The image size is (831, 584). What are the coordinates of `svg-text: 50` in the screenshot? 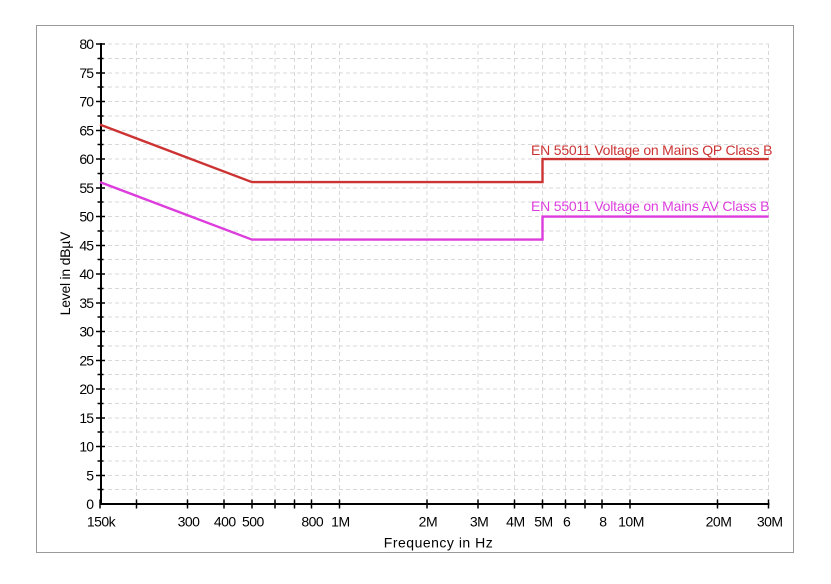 It's located at (86, 217).